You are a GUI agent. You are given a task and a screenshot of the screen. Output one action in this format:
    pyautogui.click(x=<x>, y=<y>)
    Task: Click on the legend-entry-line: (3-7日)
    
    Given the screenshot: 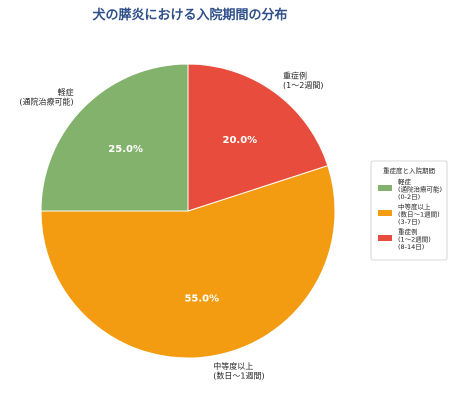 What is the action you would take?
    pyautogui.click(x=409, y=222)
    